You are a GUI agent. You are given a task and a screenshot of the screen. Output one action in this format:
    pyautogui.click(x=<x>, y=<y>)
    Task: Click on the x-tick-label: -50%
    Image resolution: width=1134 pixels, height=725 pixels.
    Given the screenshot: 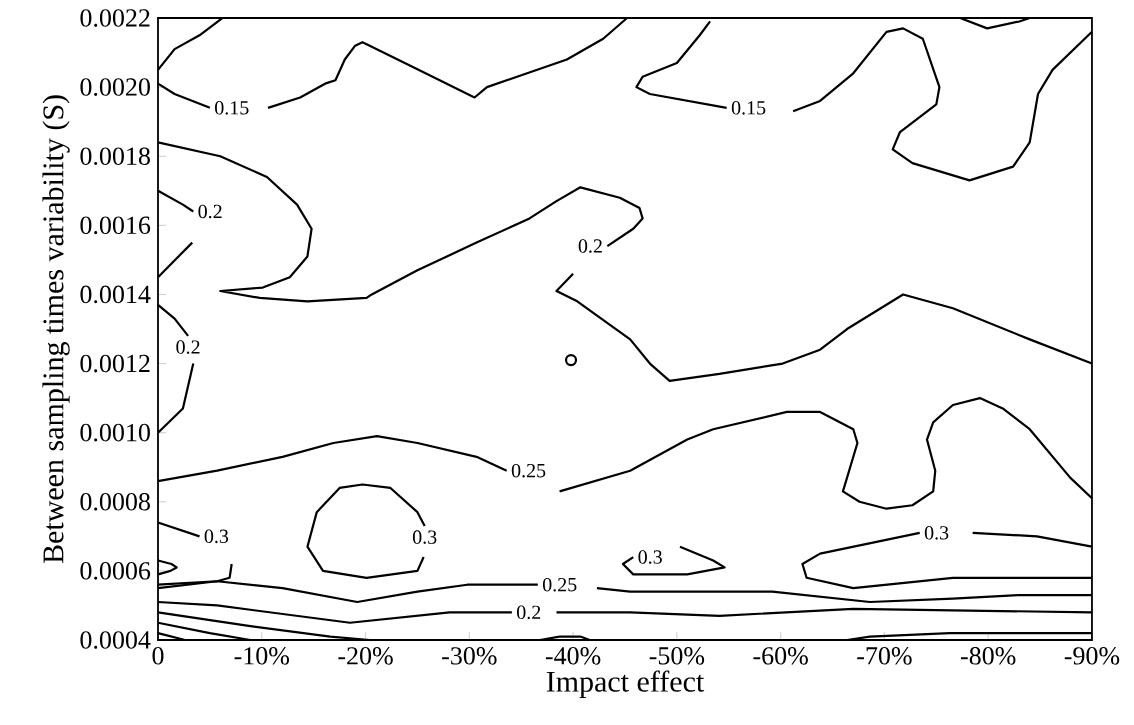 What is the action you would take?
    pyautogui.click(x=677, y=656)
    